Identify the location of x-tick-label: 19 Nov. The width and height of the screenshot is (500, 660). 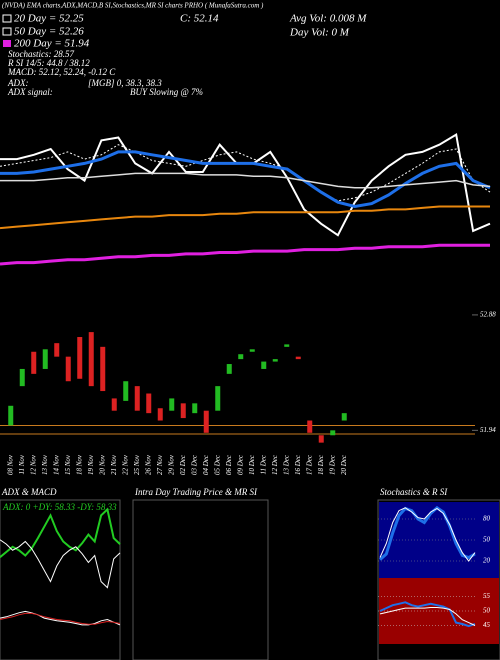
(91, 464).